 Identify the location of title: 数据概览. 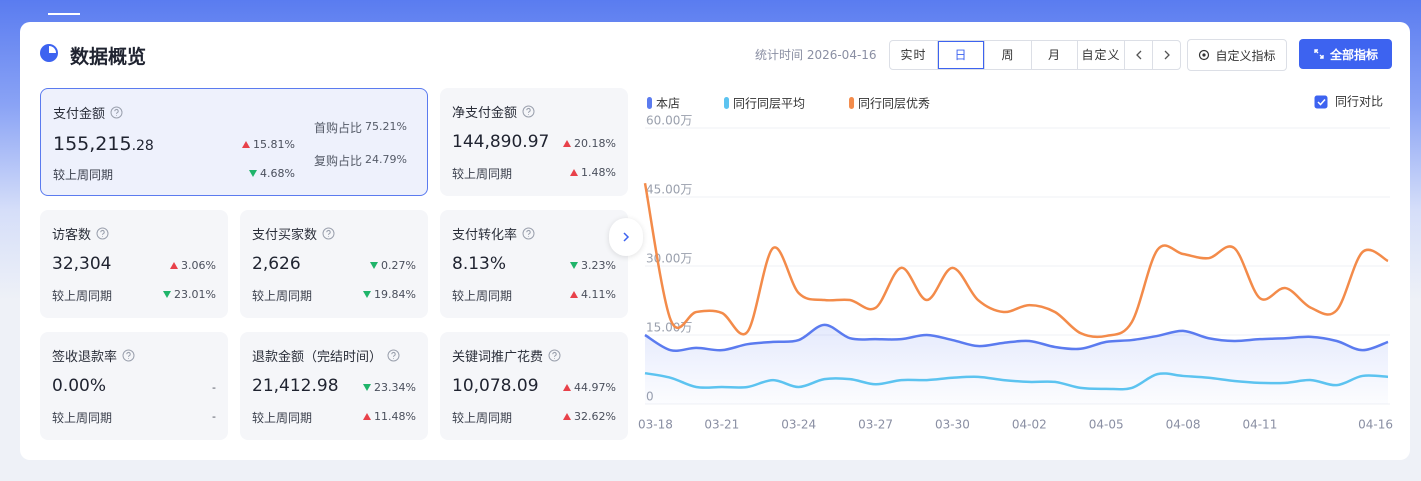
(108, 57).